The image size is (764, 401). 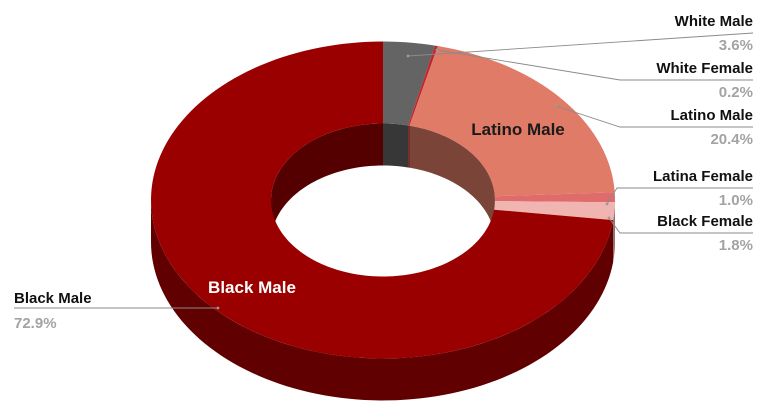 I want to click on slice-inner-label-5: Black Male, so click(x=252, y=287).